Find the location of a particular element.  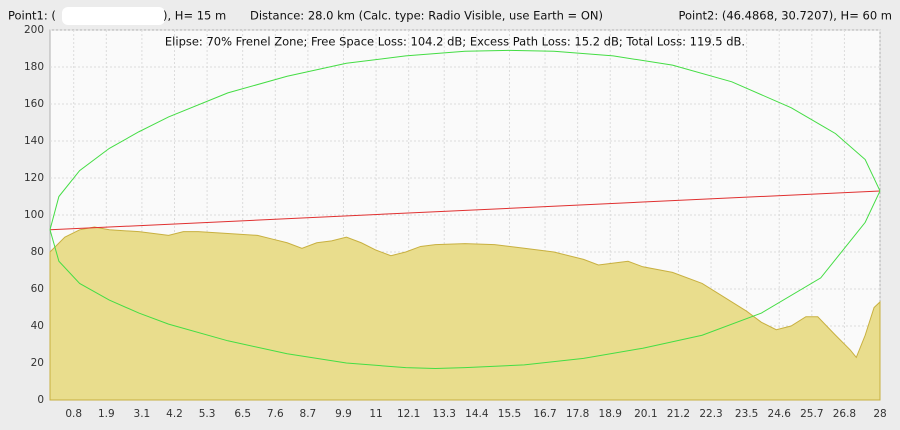

x-tick-label: 0.8 is located at coordinates (73, 414).